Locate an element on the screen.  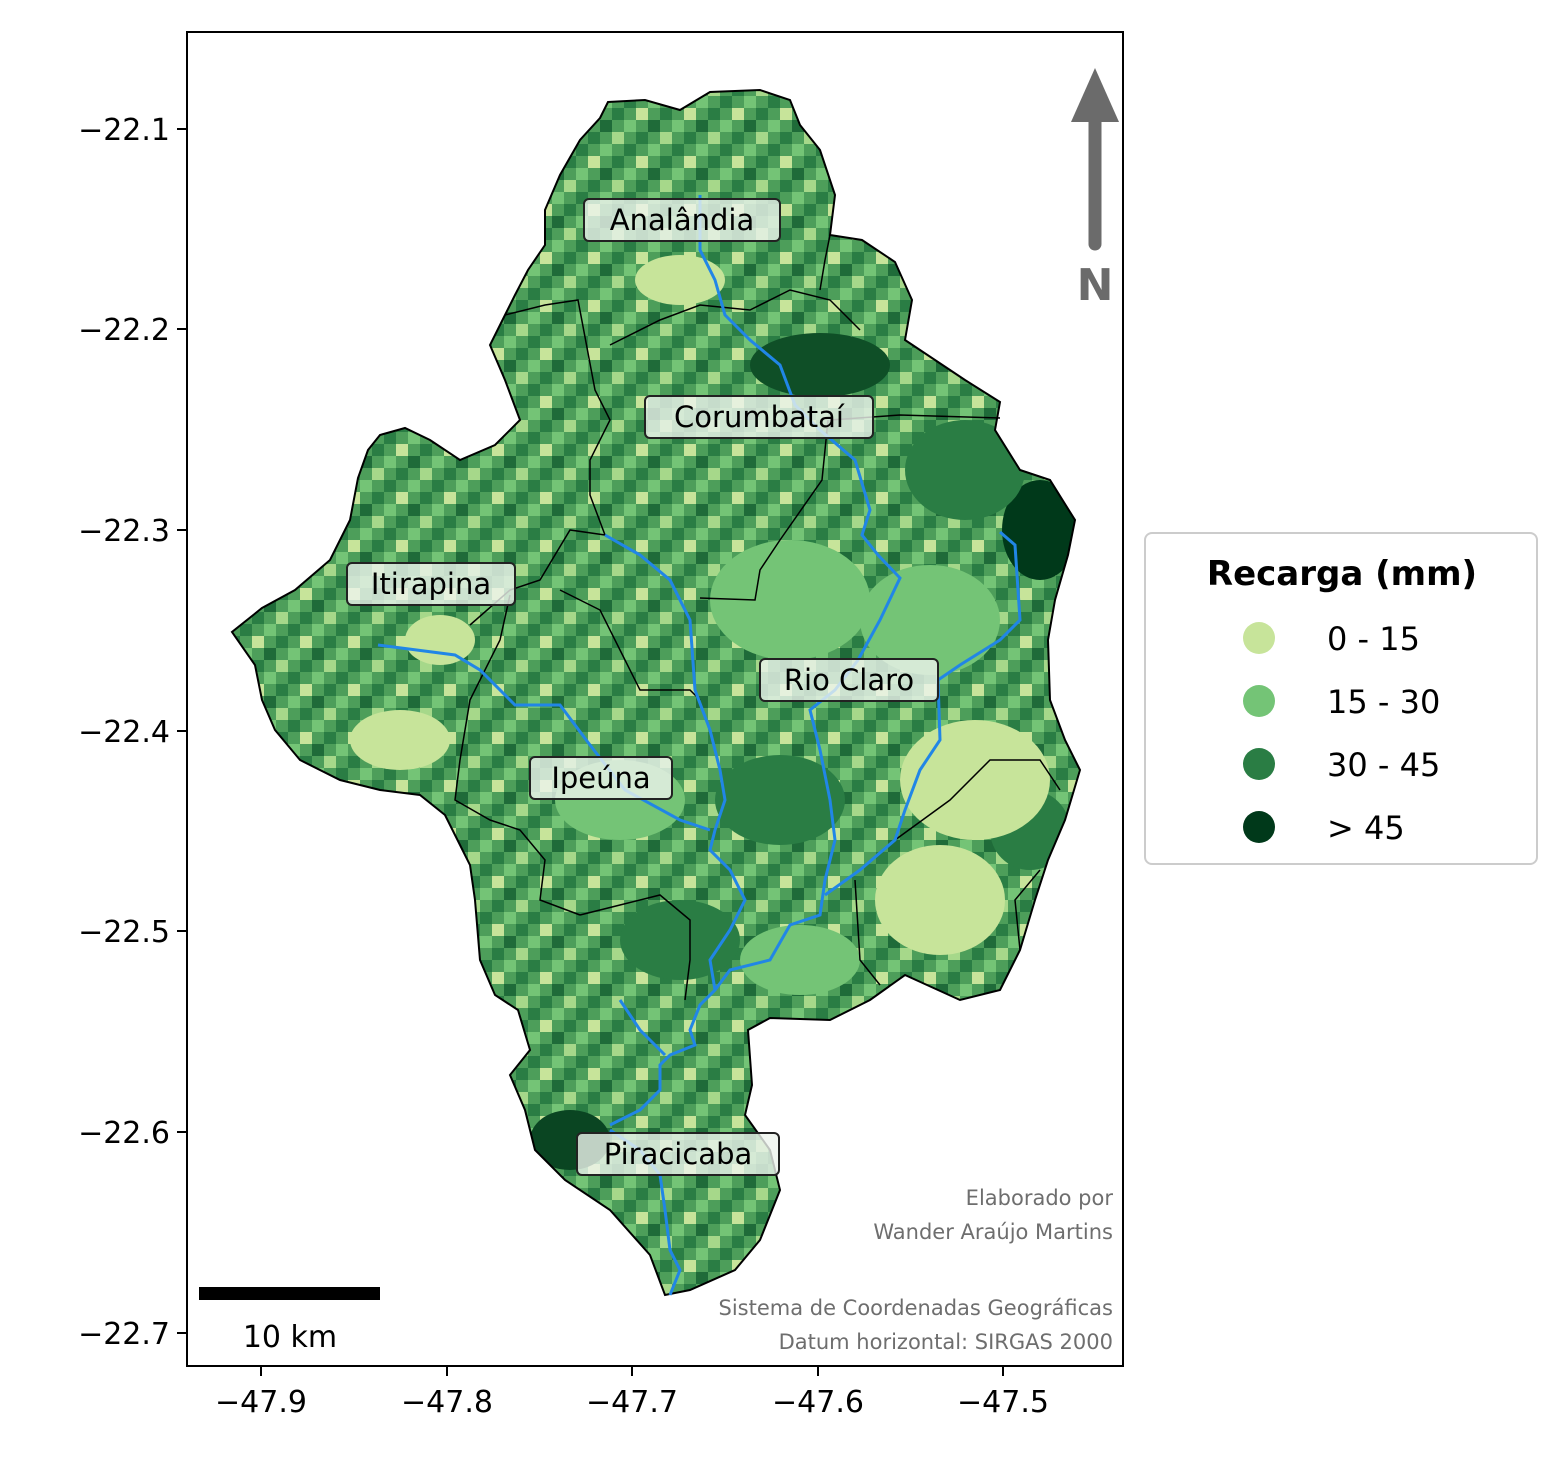
place-name: Rio Claro is located at coordinates (849, 680).